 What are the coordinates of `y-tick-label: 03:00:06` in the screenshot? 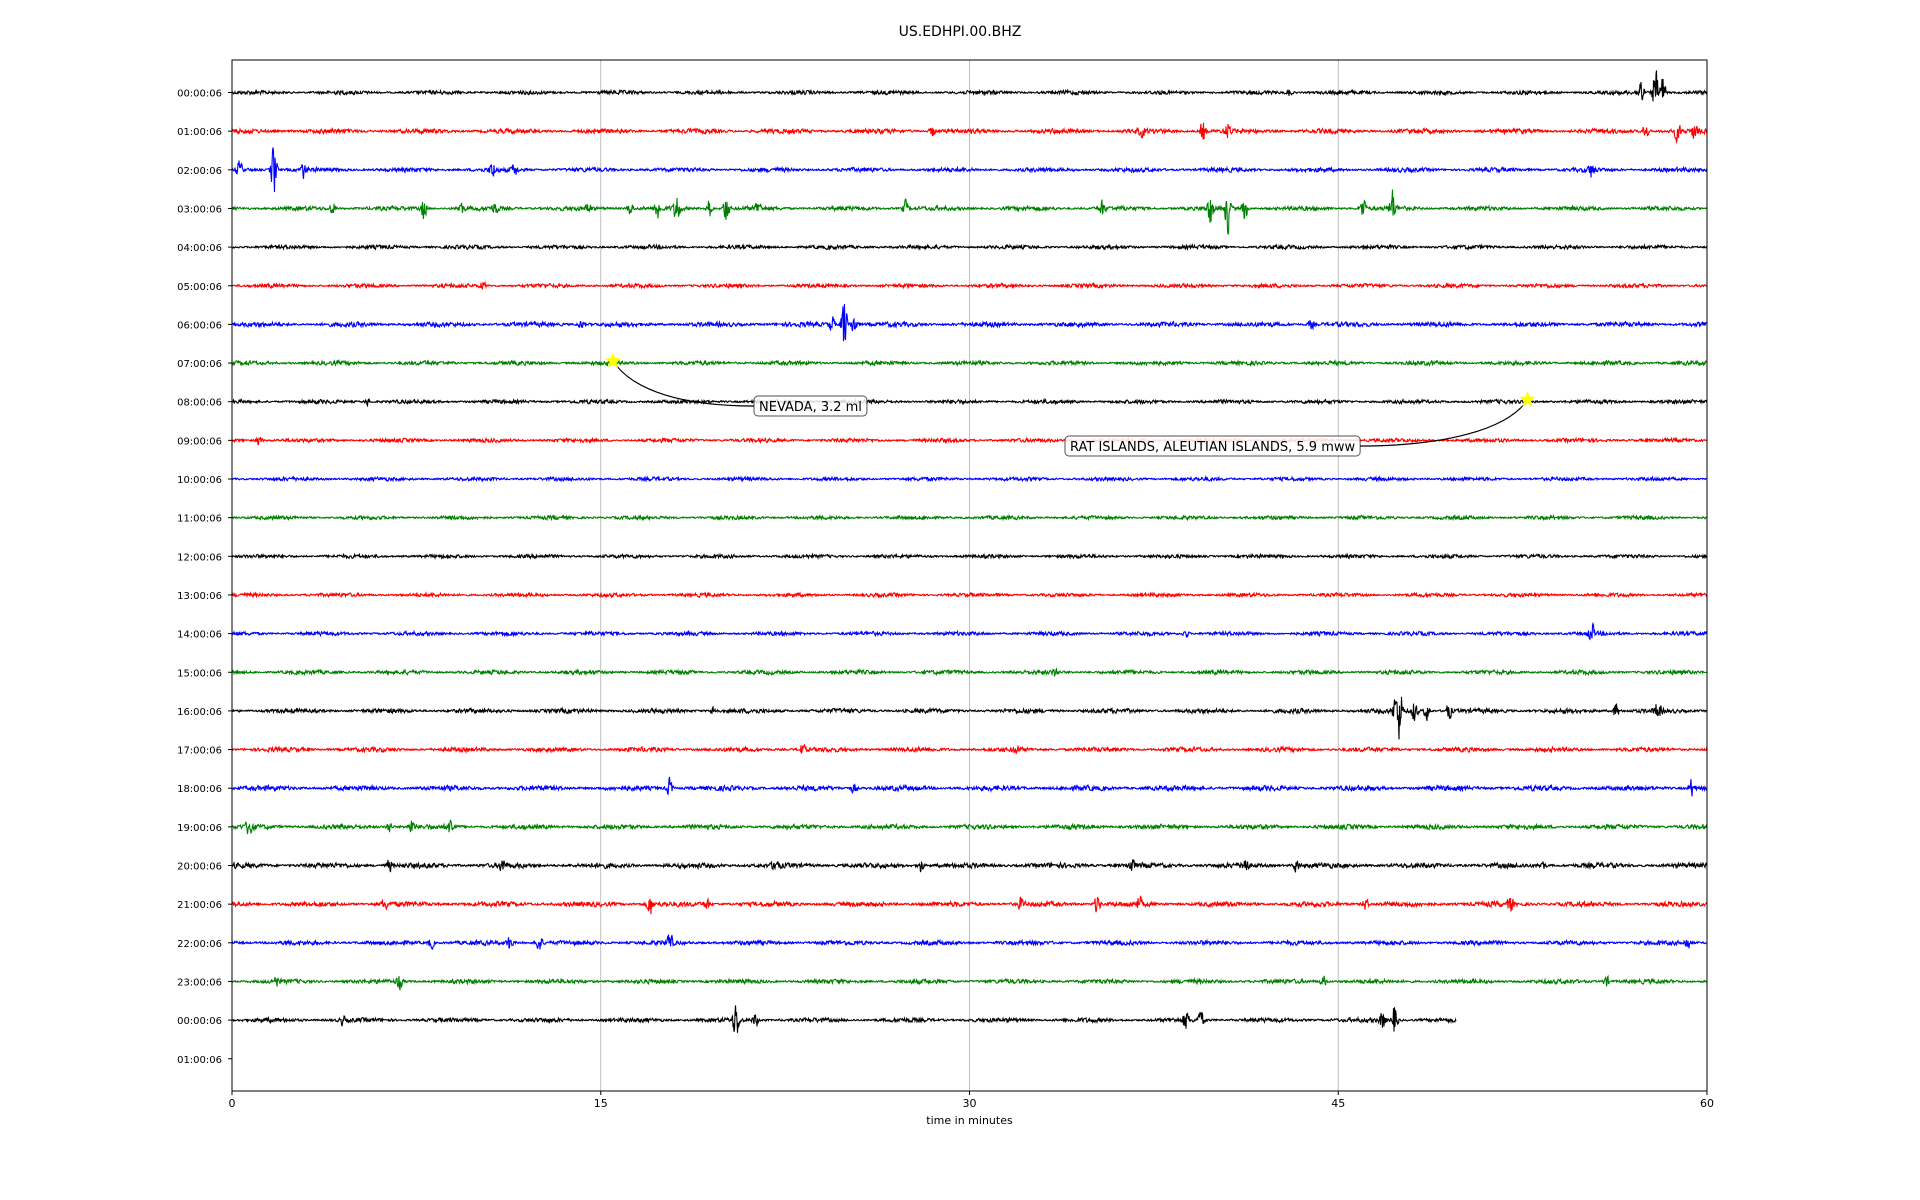 It's located at (199, 209).